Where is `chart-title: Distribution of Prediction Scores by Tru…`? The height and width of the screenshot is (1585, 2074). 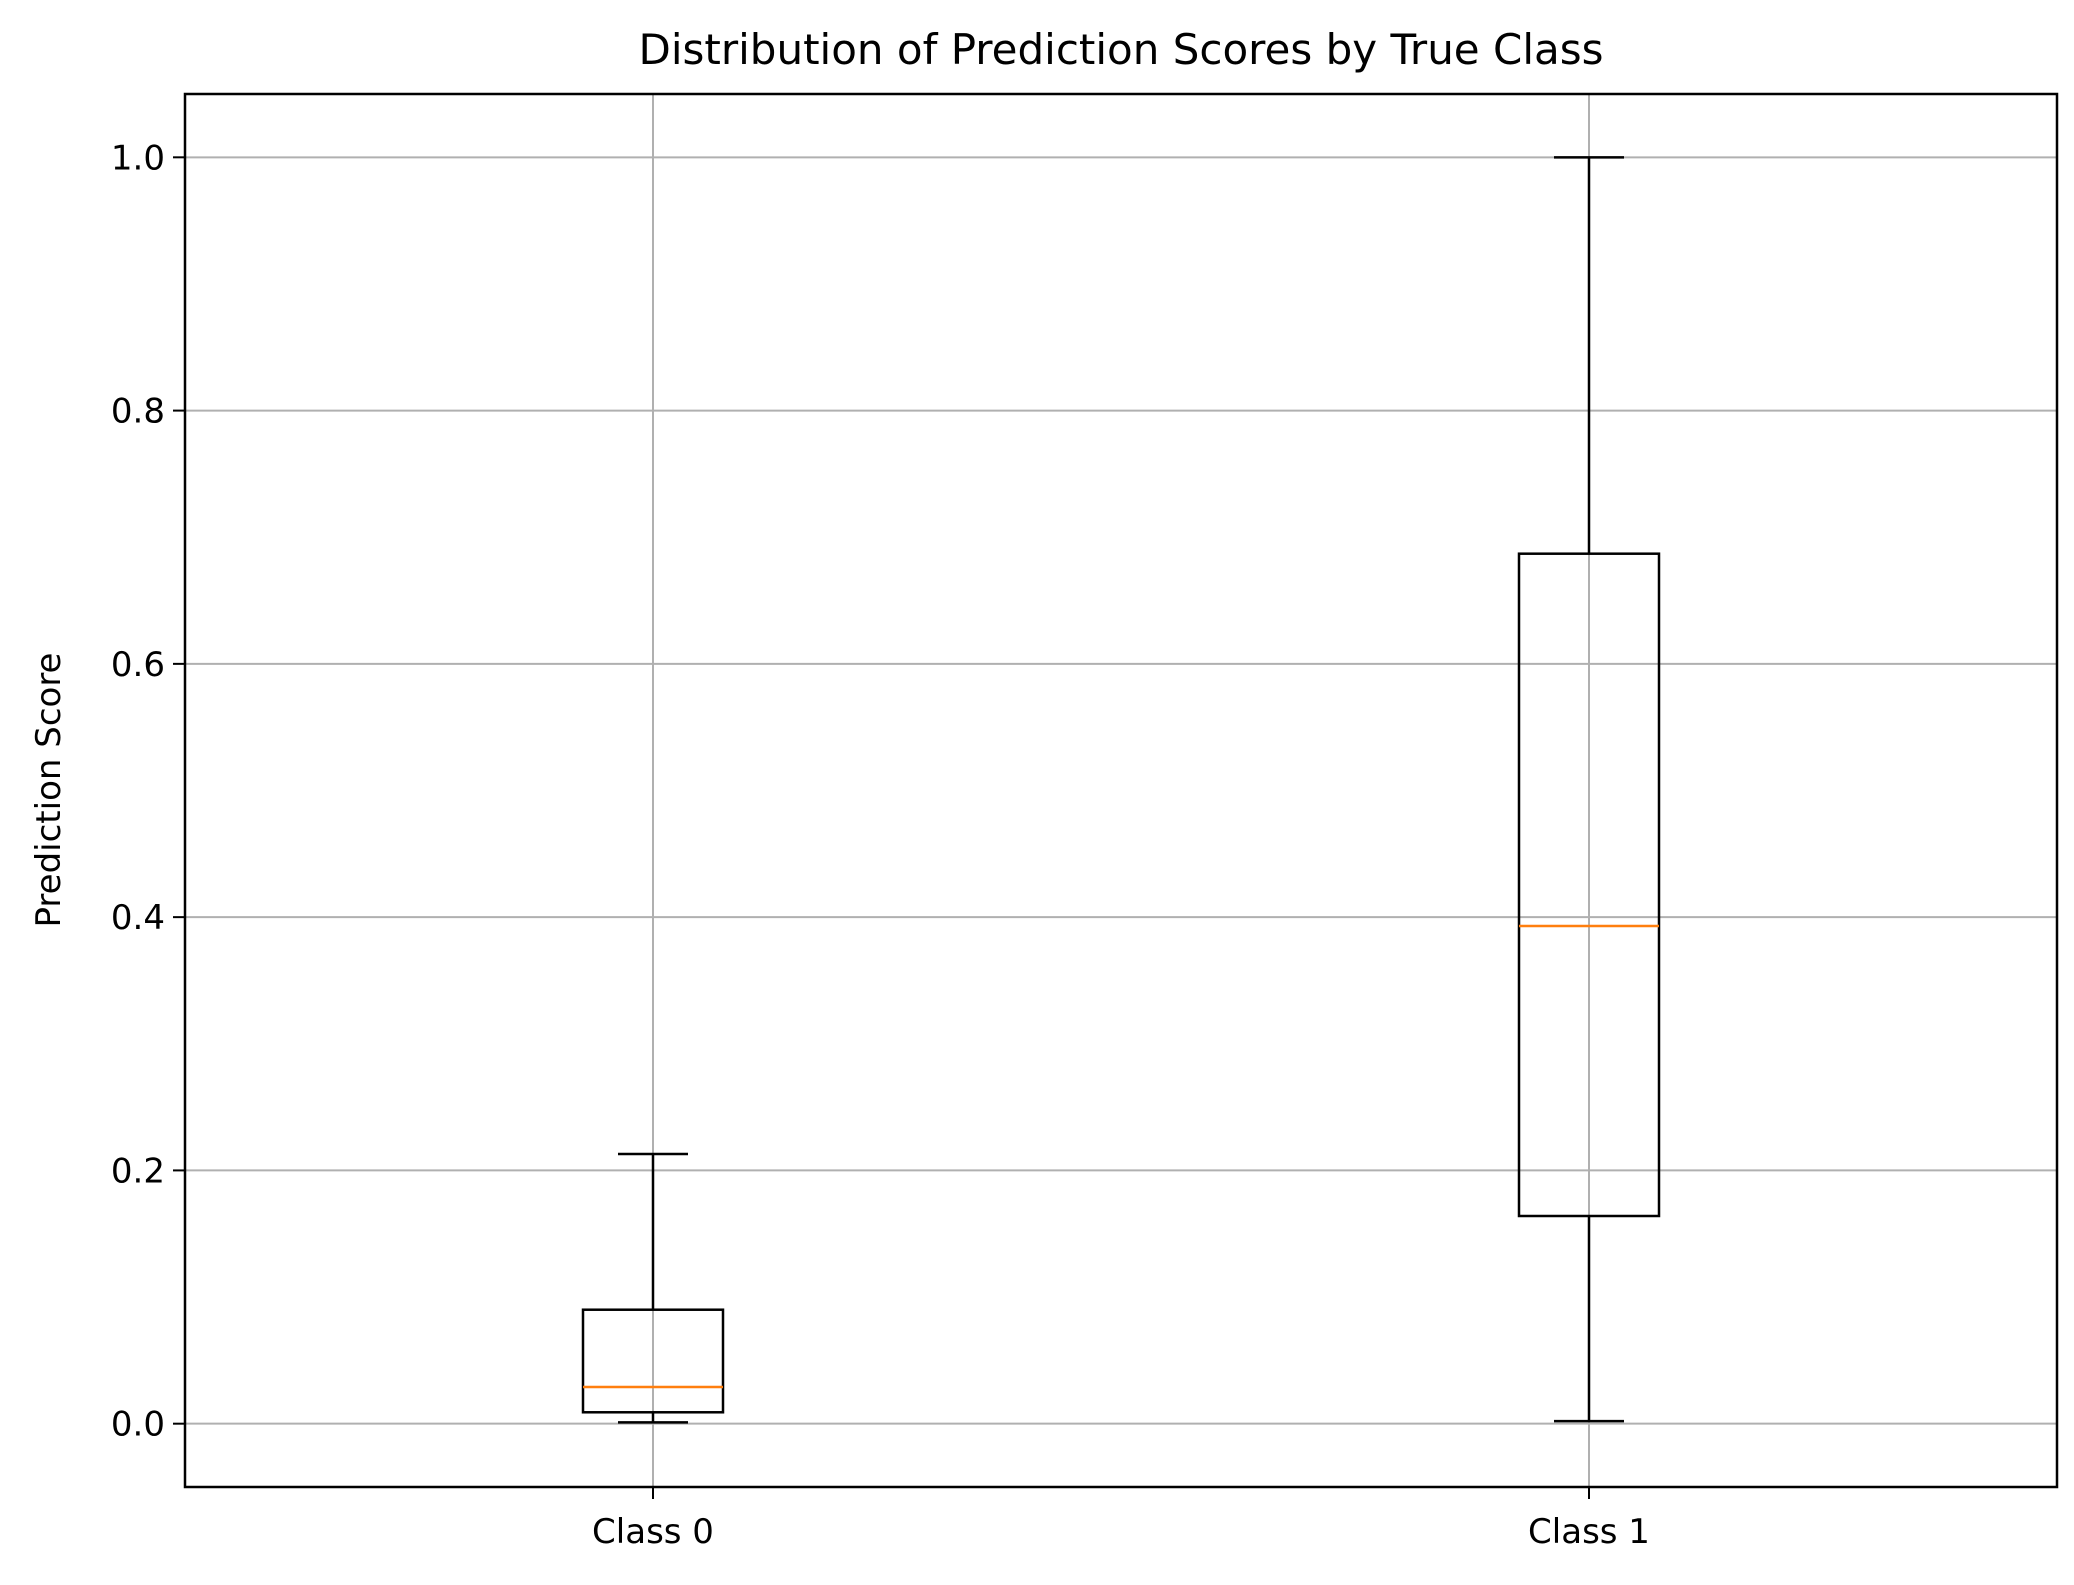 chart-title: Distribution of Prediction Scores by Tru… is located at coordinates (1121, 49).